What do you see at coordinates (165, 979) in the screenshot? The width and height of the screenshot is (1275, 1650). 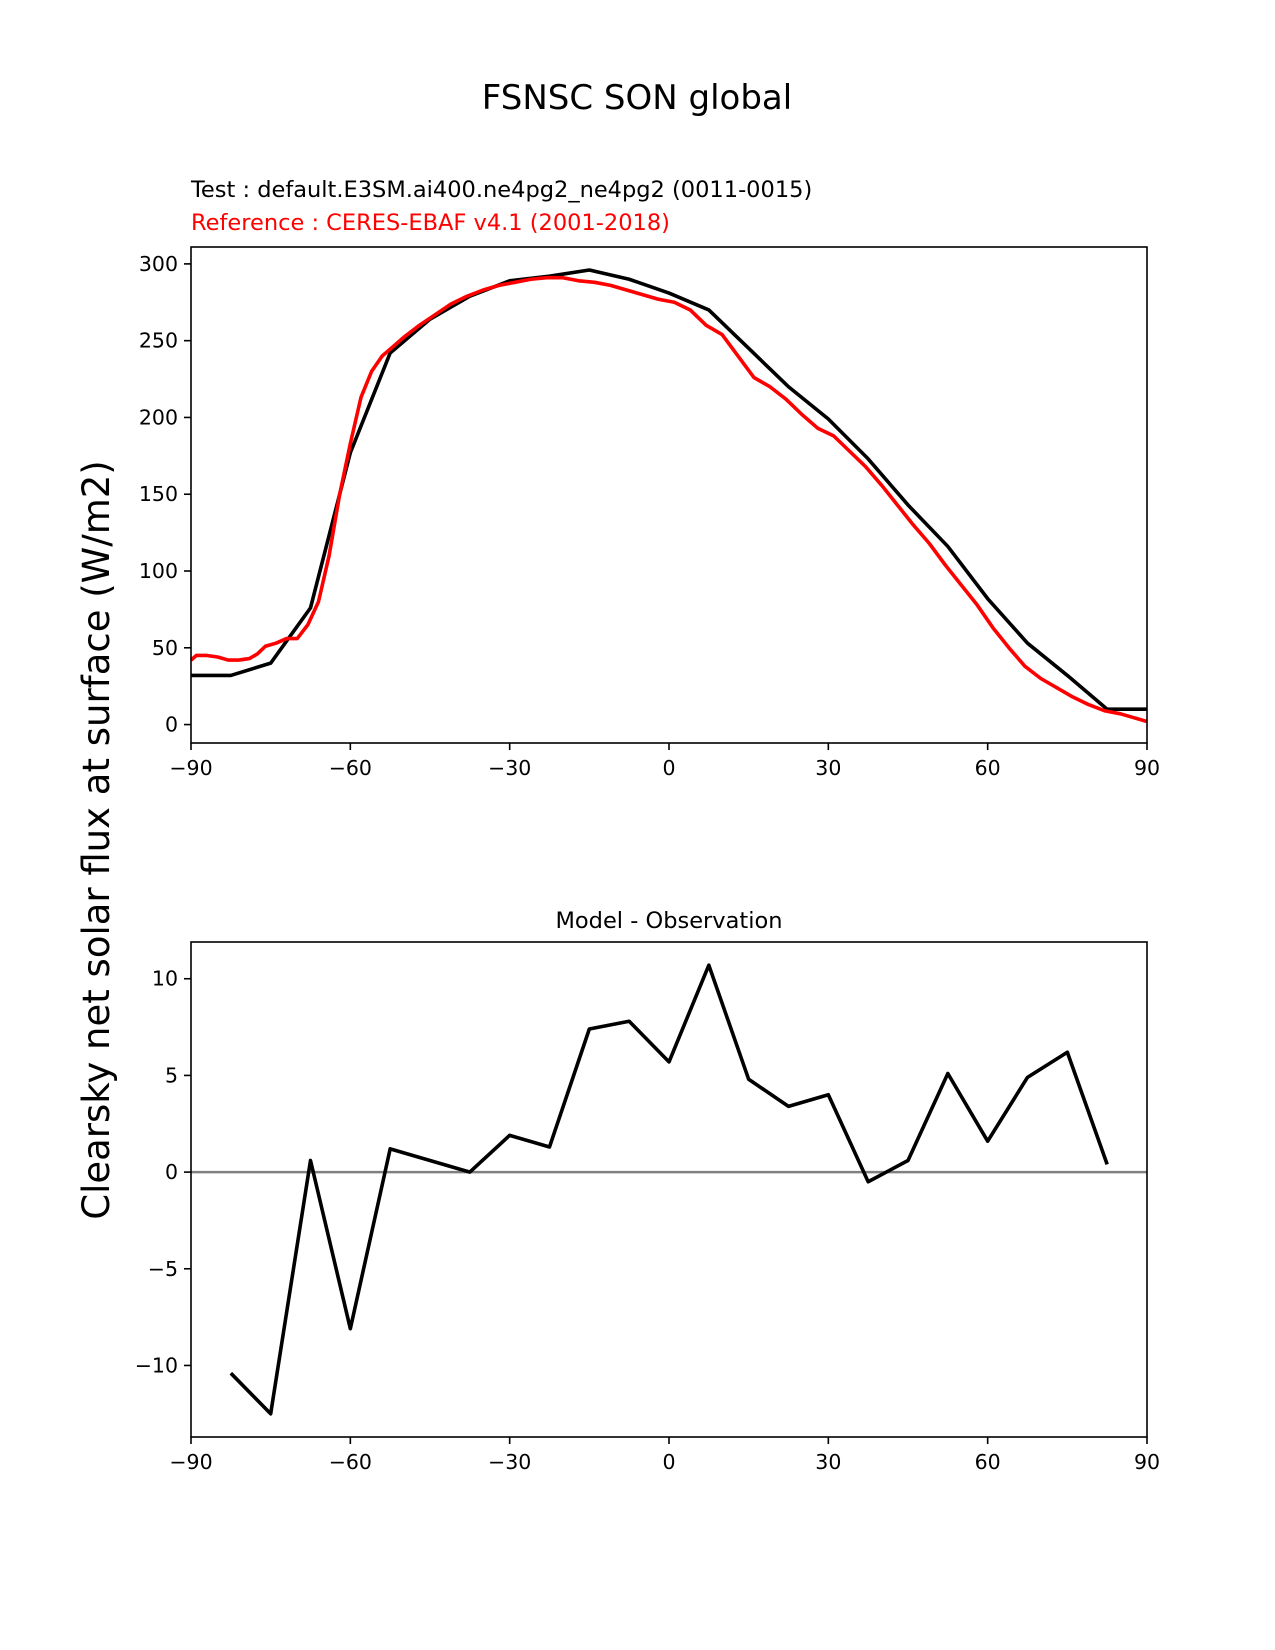 I see `bottom-ytick-label: 10` at bounding box center [165, 979].